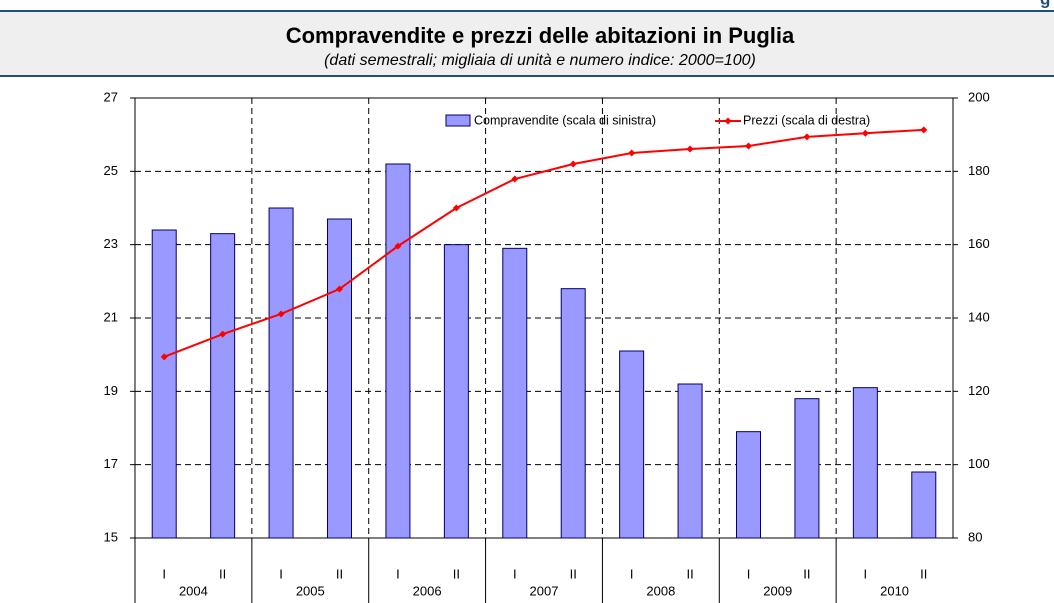 Image resolution: width=1054 pixels, height=603 pixels. Describe the element at coordinates (111, 170) in the screenshot. I see `y-tick-label: 25` at that location.